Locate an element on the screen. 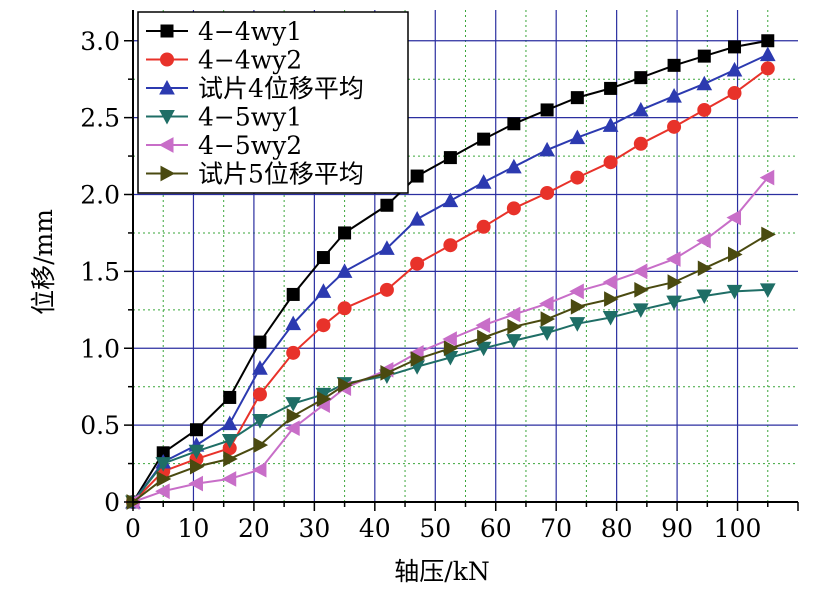 Image resolution: width=827 pixels, height=591 pixels. x-tick-label: 50 is located at coordinates (435, 528).